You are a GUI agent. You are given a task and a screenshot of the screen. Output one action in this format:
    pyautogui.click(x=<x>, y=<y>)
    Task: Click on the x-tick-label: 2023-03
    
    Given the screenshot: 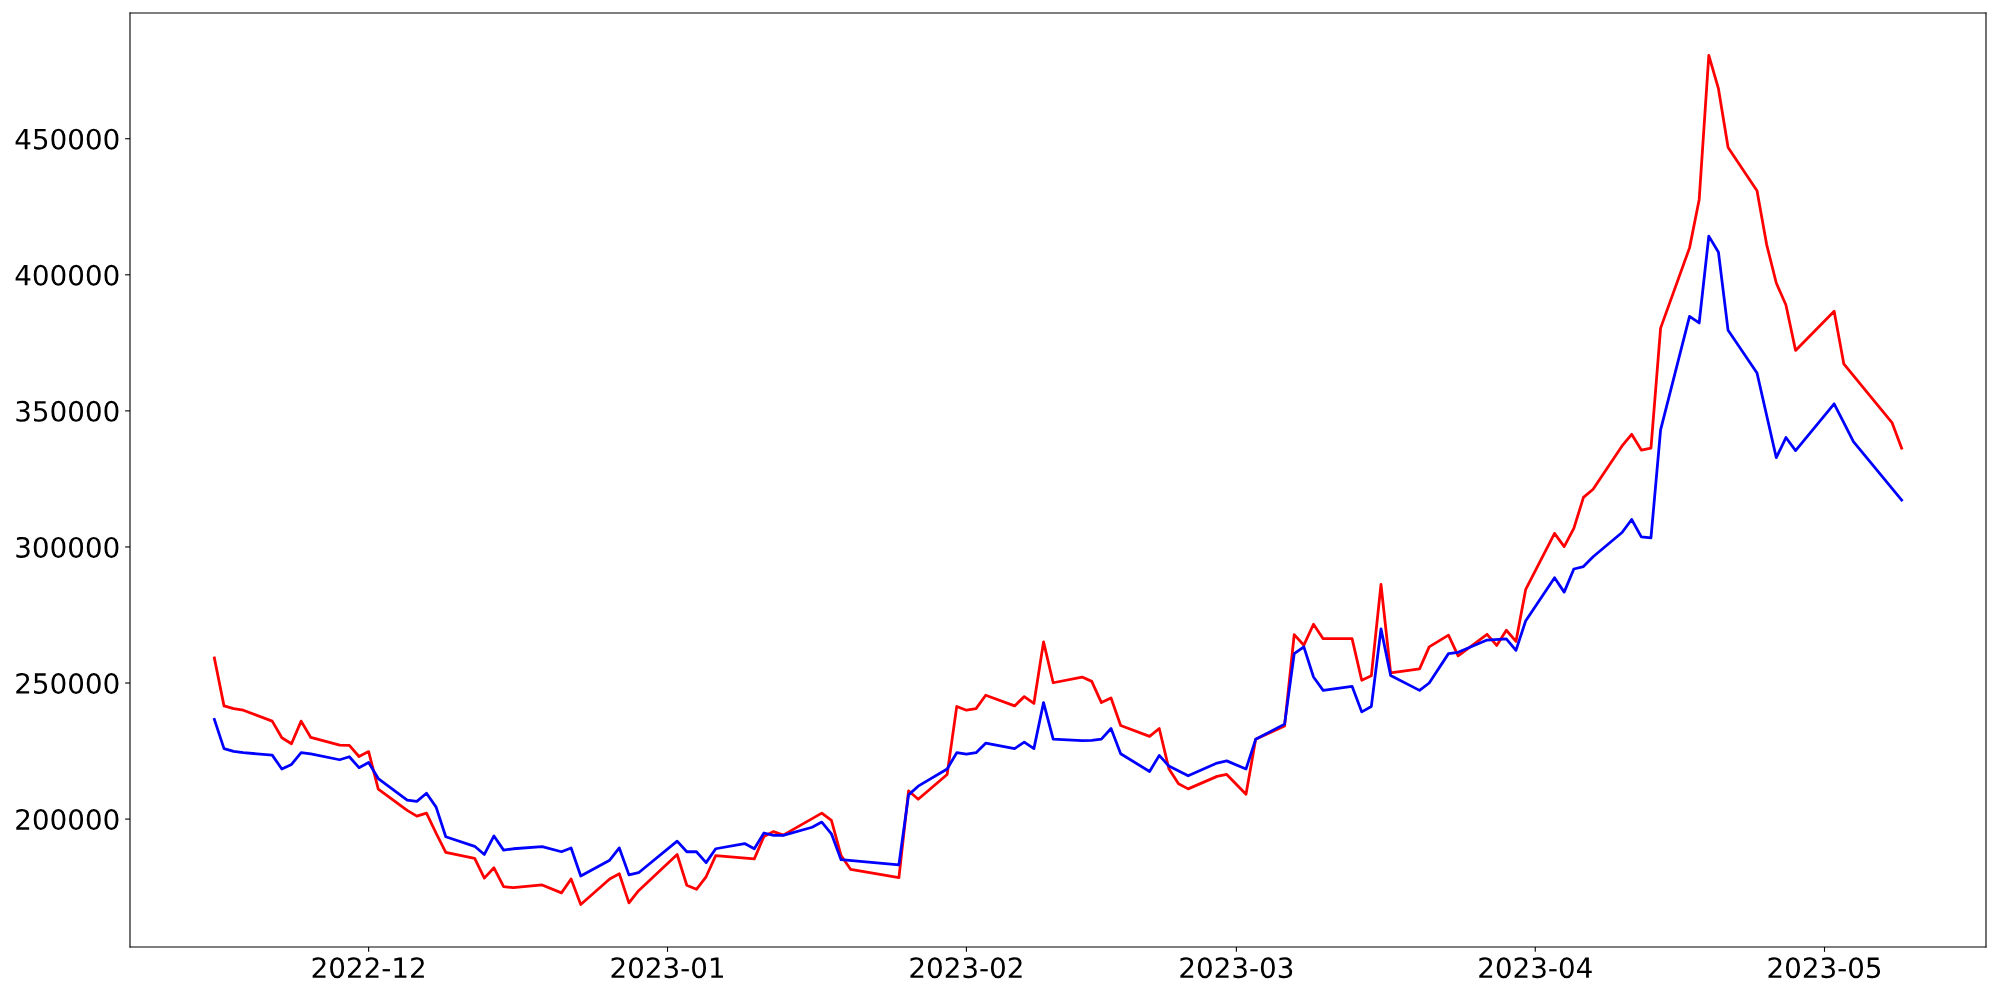 What is the action you would take?
    pyautogui.click(x=1236, y=968)
    